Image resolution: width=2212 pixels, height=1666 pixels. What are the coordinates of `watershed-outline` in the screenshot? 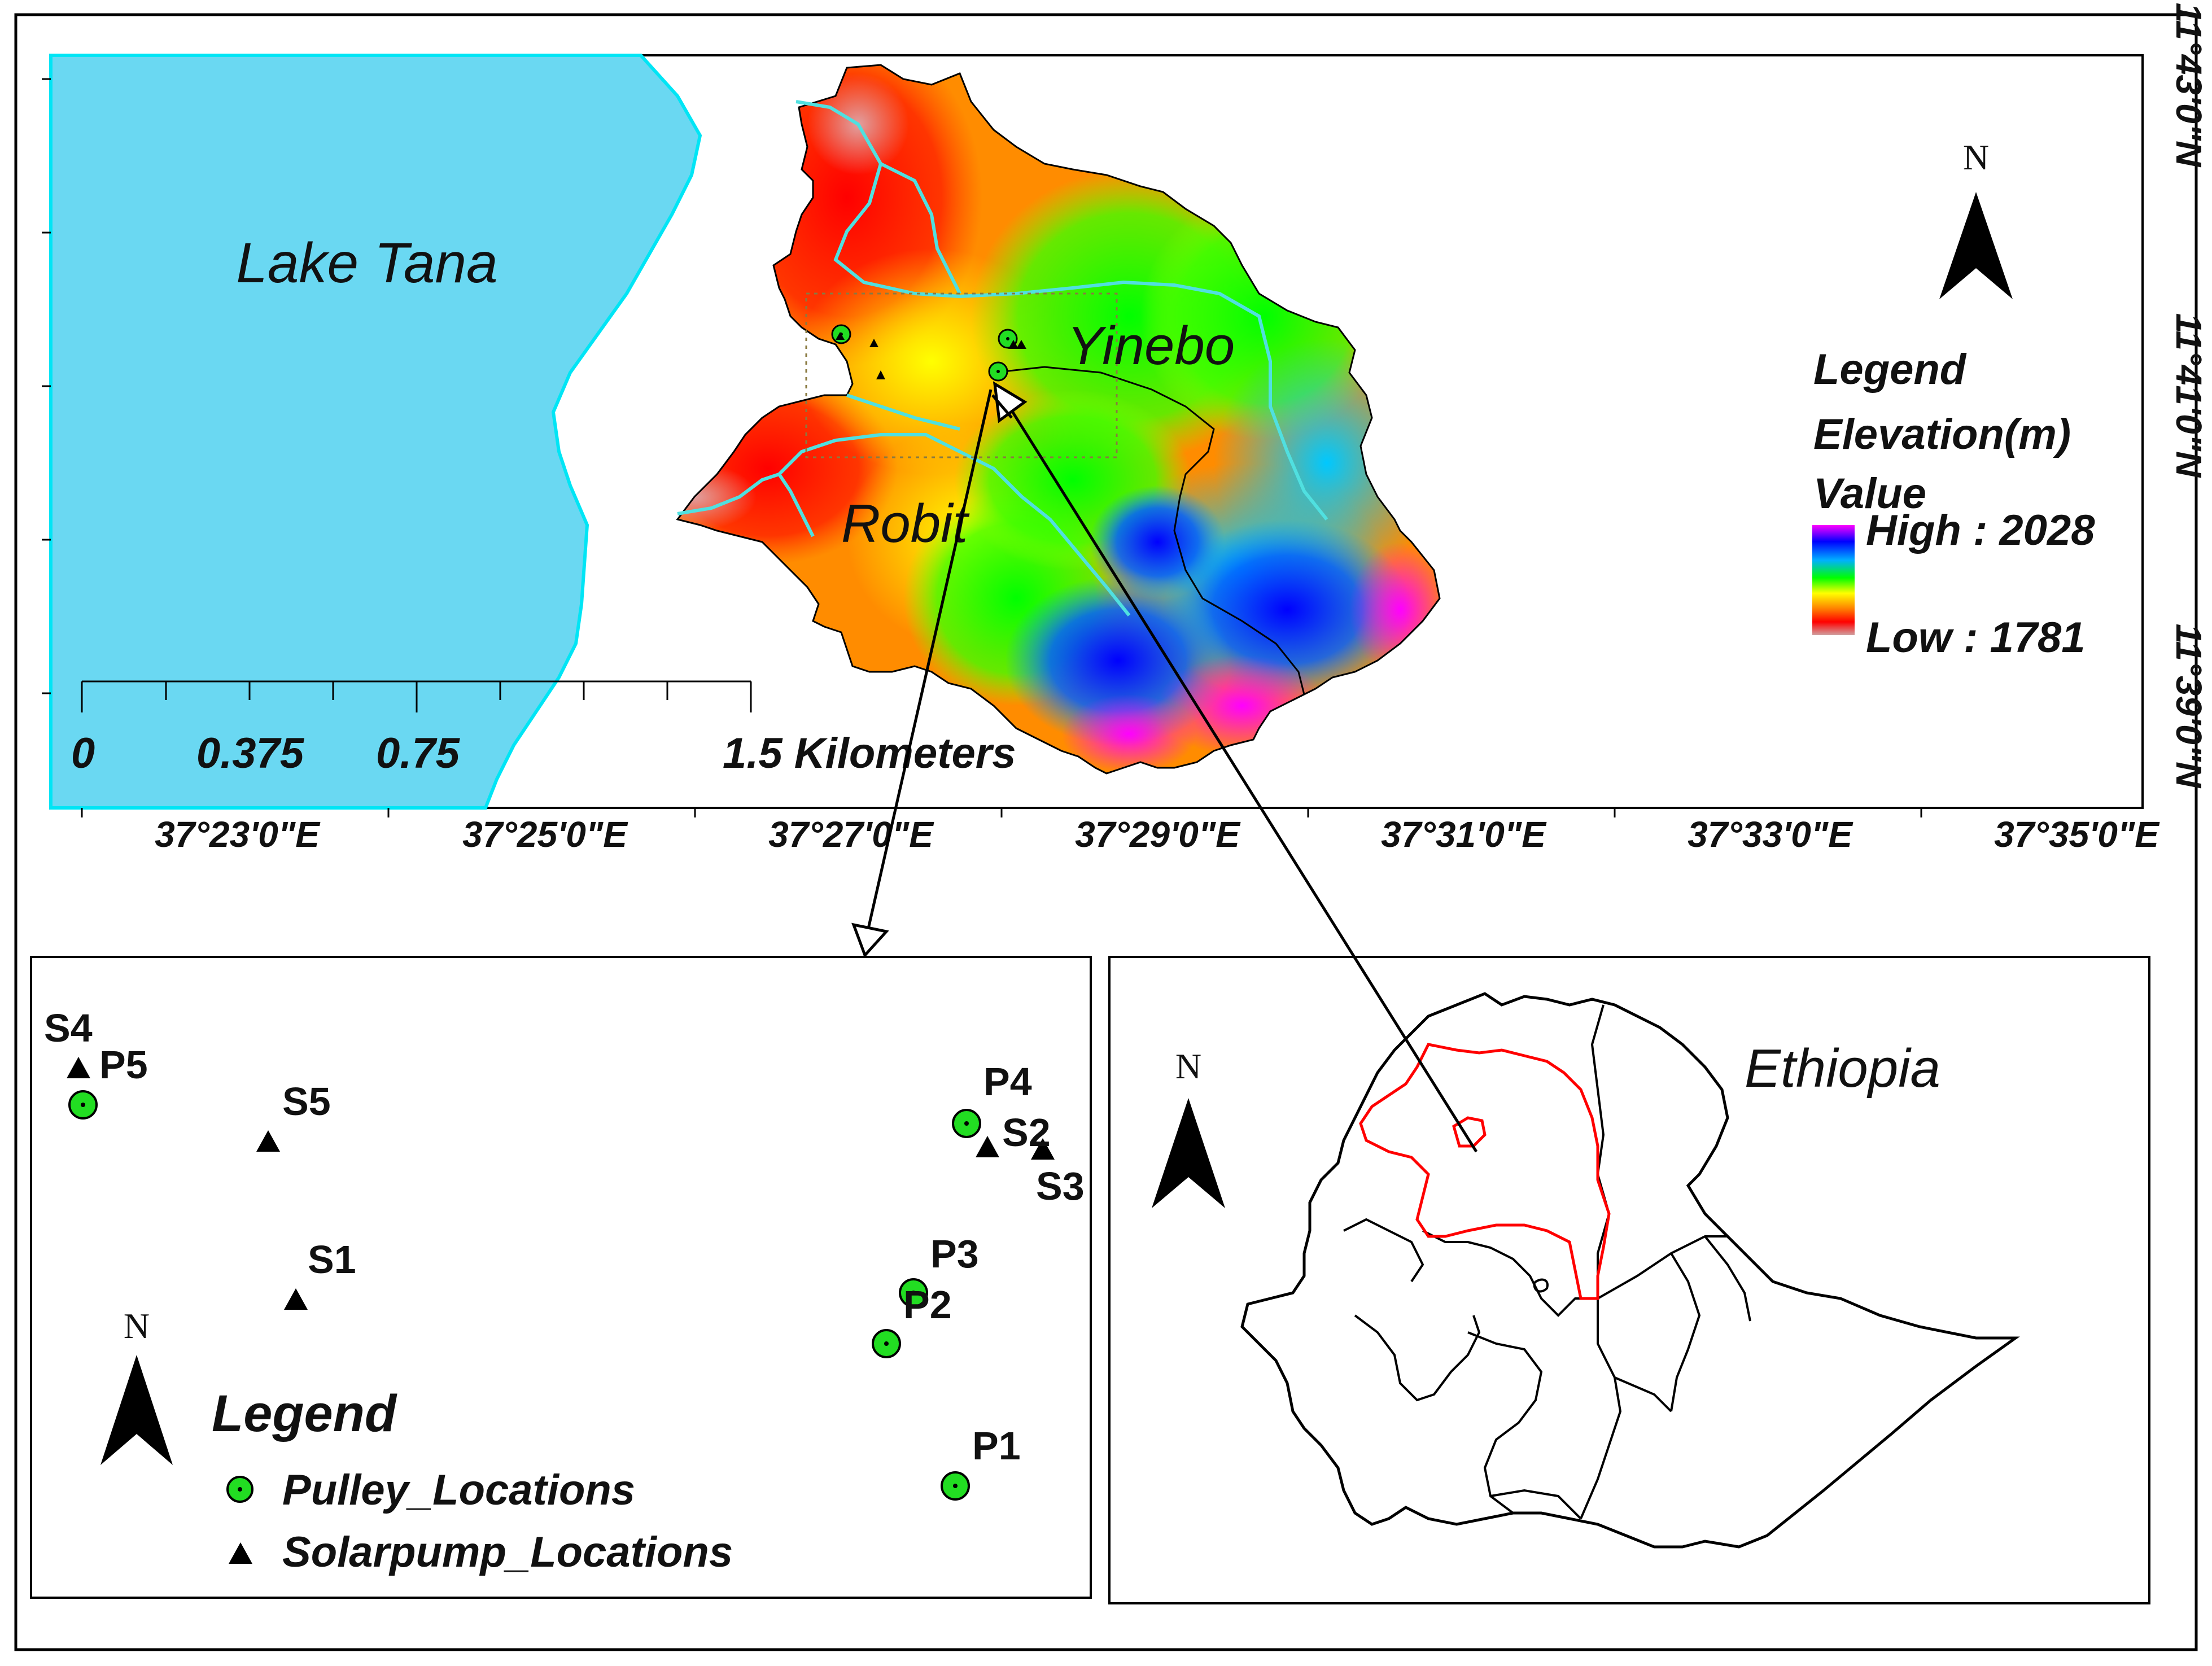 It's located at (1058, 419).